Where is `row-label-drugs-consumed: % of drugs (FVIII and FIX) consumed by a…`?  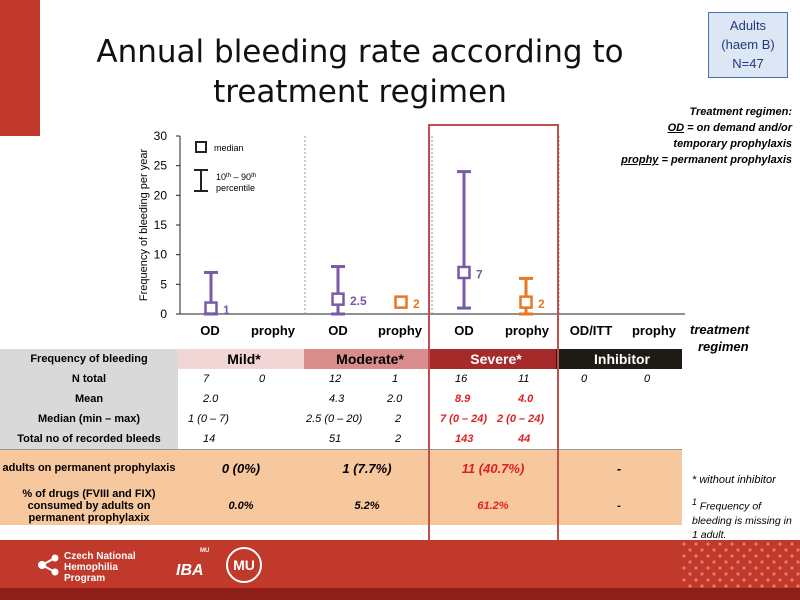
row-label-drugs-consumed: % of drugs (FVIII and FIX) consumed by a… is located at coordinates (89, 506).